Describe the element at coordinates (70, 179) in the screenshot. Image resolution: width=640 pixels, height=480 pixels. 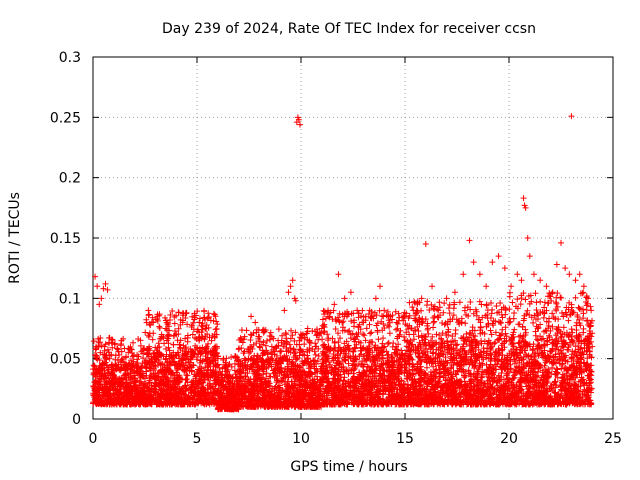
I see `y-tick-label: 0.2` at that location.